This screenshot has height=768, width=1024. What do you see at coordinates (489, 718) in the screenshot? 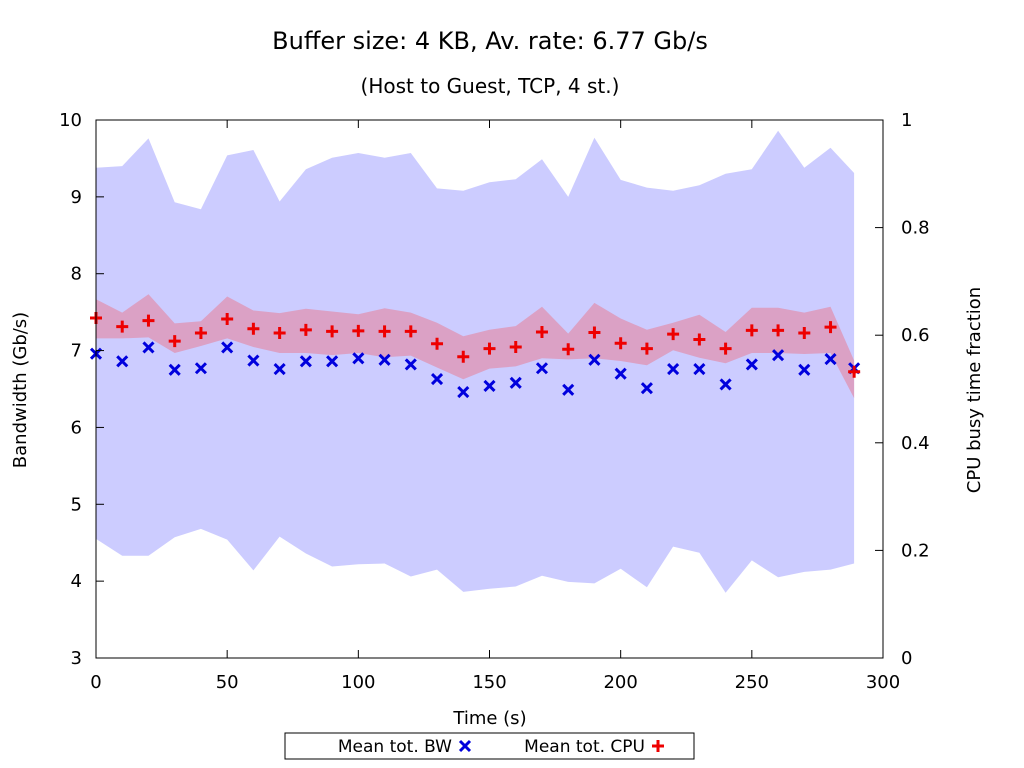
I see `x-axis-label: Time (s)` at bounding box center [489, 718].